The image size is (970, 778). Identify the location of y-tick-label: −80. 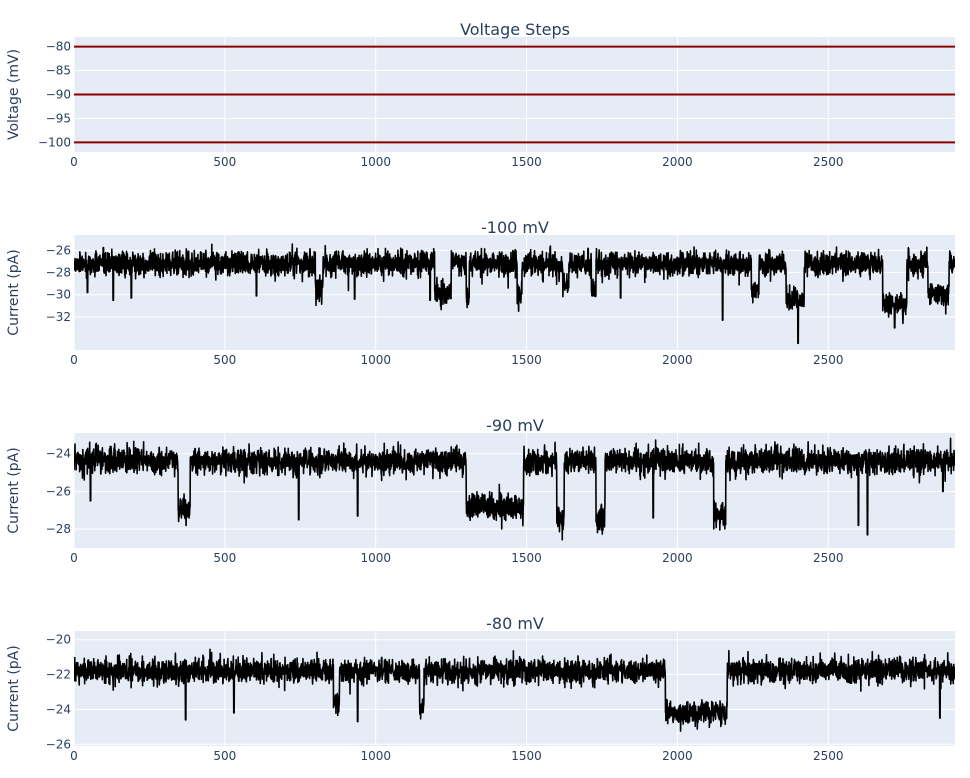
(58, 47).